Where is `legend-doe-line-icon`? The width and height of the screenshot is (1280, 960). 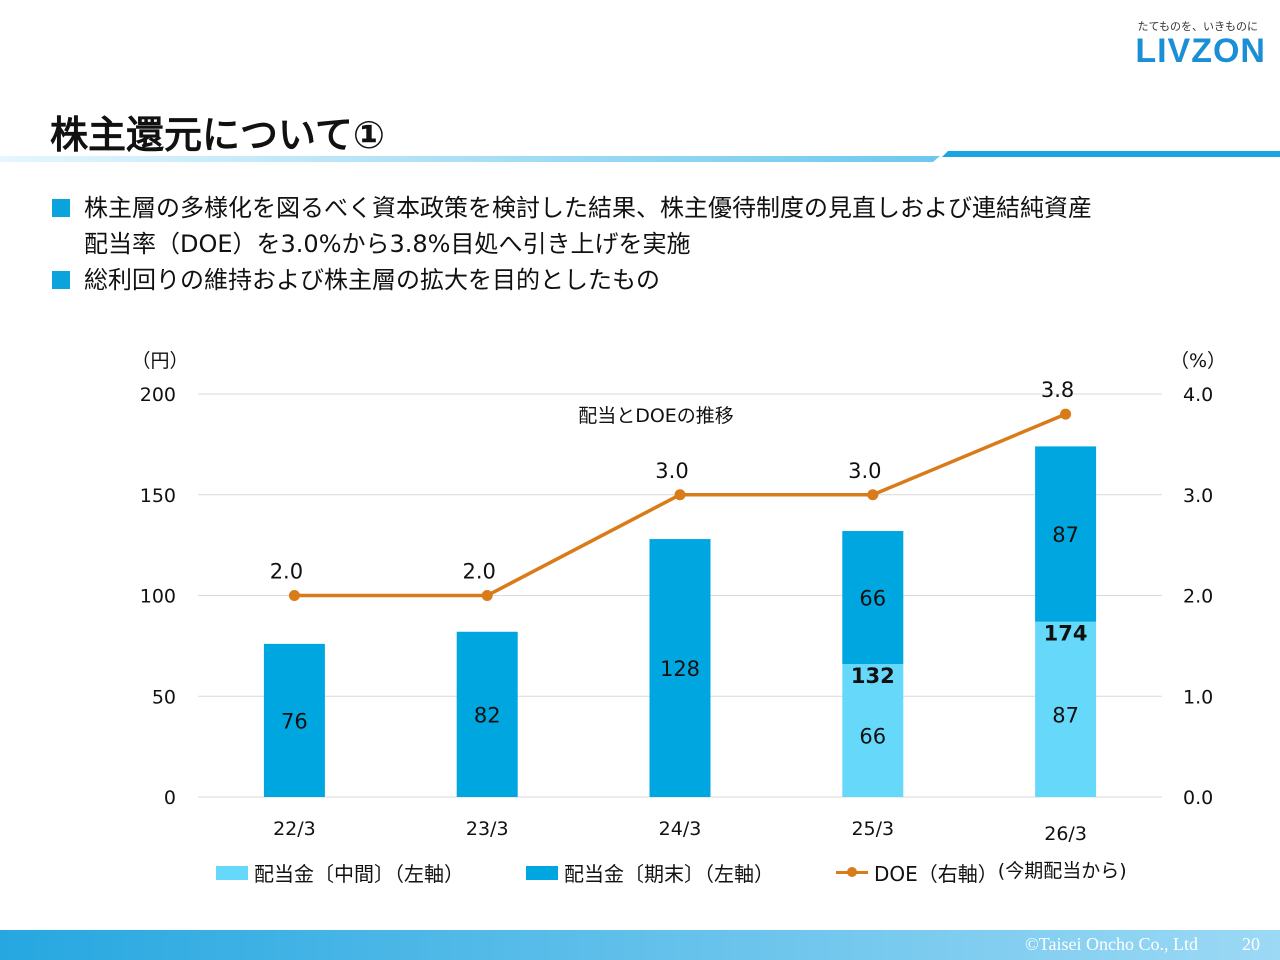 legend-doe-line-icon is located at coordinates (852, 872).